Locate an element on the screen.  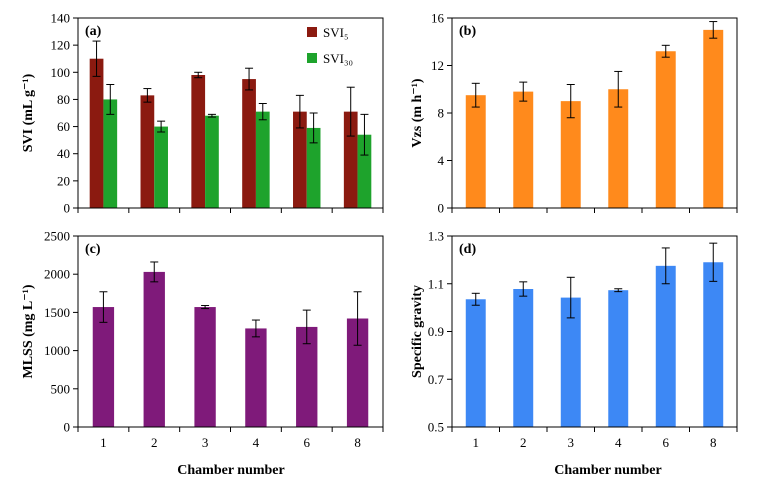
y-tick-label: 4 is located at coordinates (441, 160).